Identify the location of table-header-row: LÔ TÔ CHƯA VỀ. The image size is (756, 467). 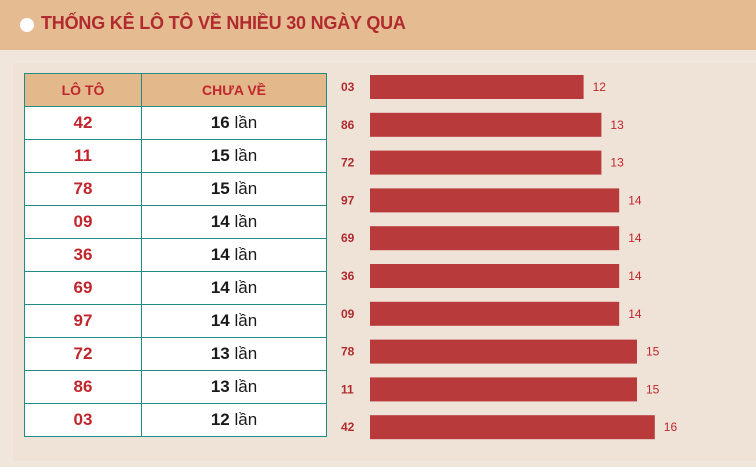
(175, 90).